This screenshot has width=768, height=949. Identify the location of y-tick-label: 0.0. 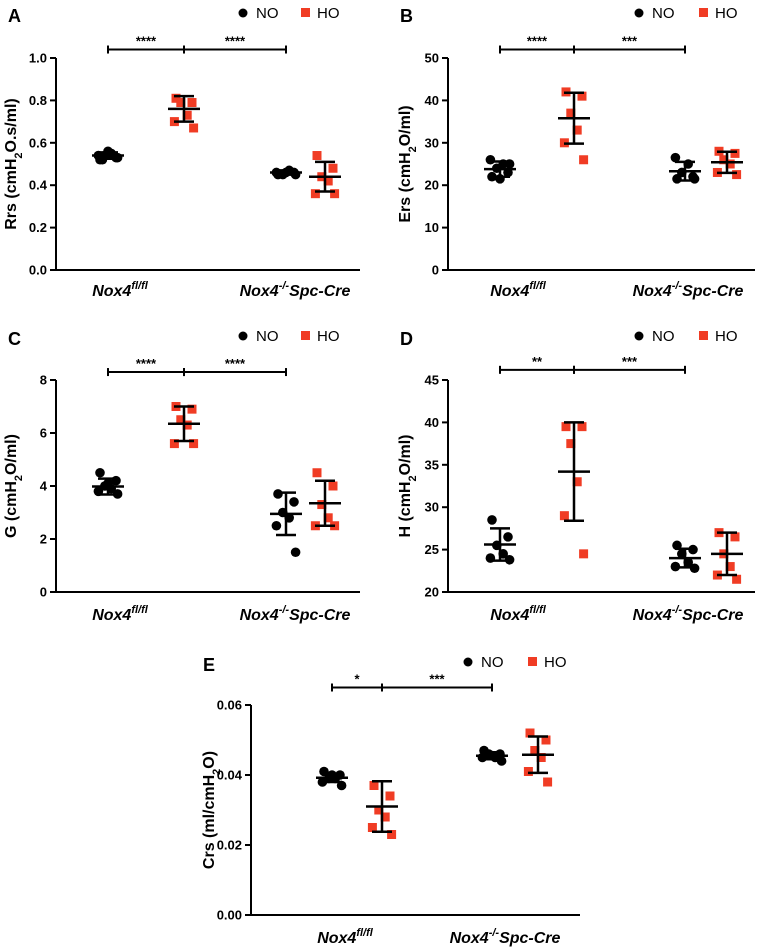
(38, 270).